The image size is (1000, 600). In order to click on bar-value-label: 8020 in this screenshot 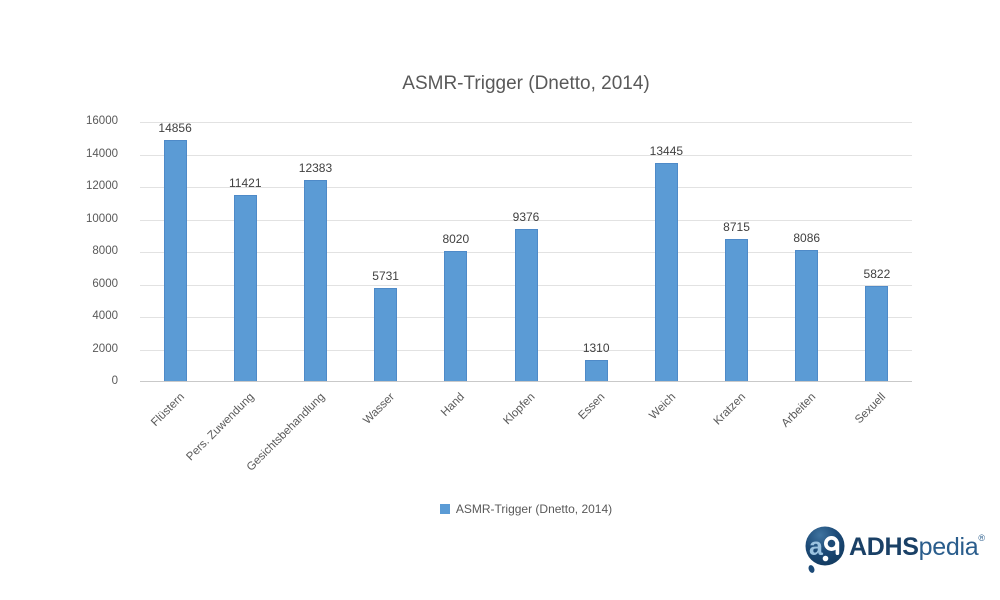, I will do `click(456, 239)`.